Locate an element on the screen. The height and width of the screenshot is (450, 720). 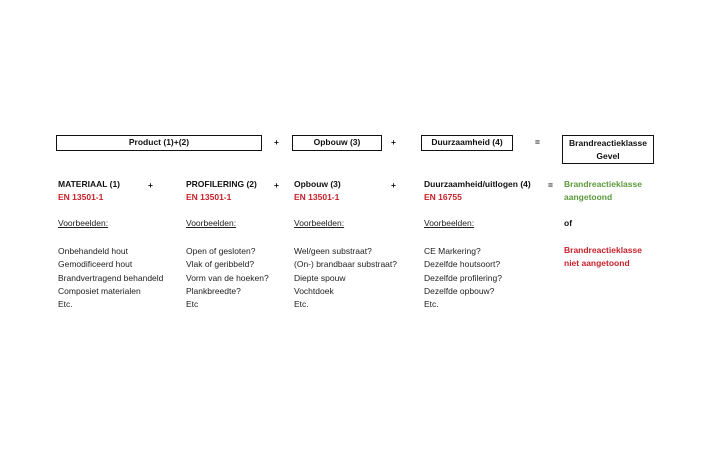
result-negative: niet aangetoond is located at coordinates (597, 263).